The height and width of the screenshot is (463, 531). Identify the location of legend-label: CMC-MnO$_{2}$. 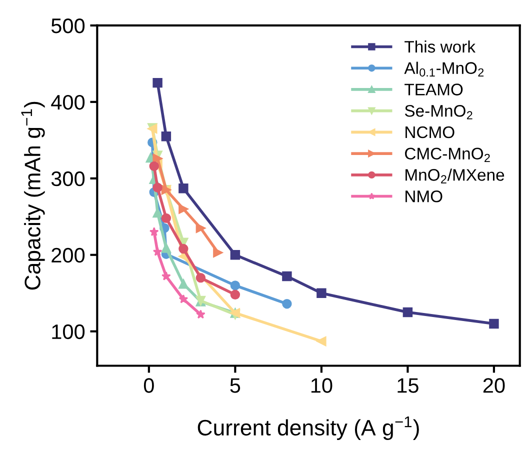
(447, 155).